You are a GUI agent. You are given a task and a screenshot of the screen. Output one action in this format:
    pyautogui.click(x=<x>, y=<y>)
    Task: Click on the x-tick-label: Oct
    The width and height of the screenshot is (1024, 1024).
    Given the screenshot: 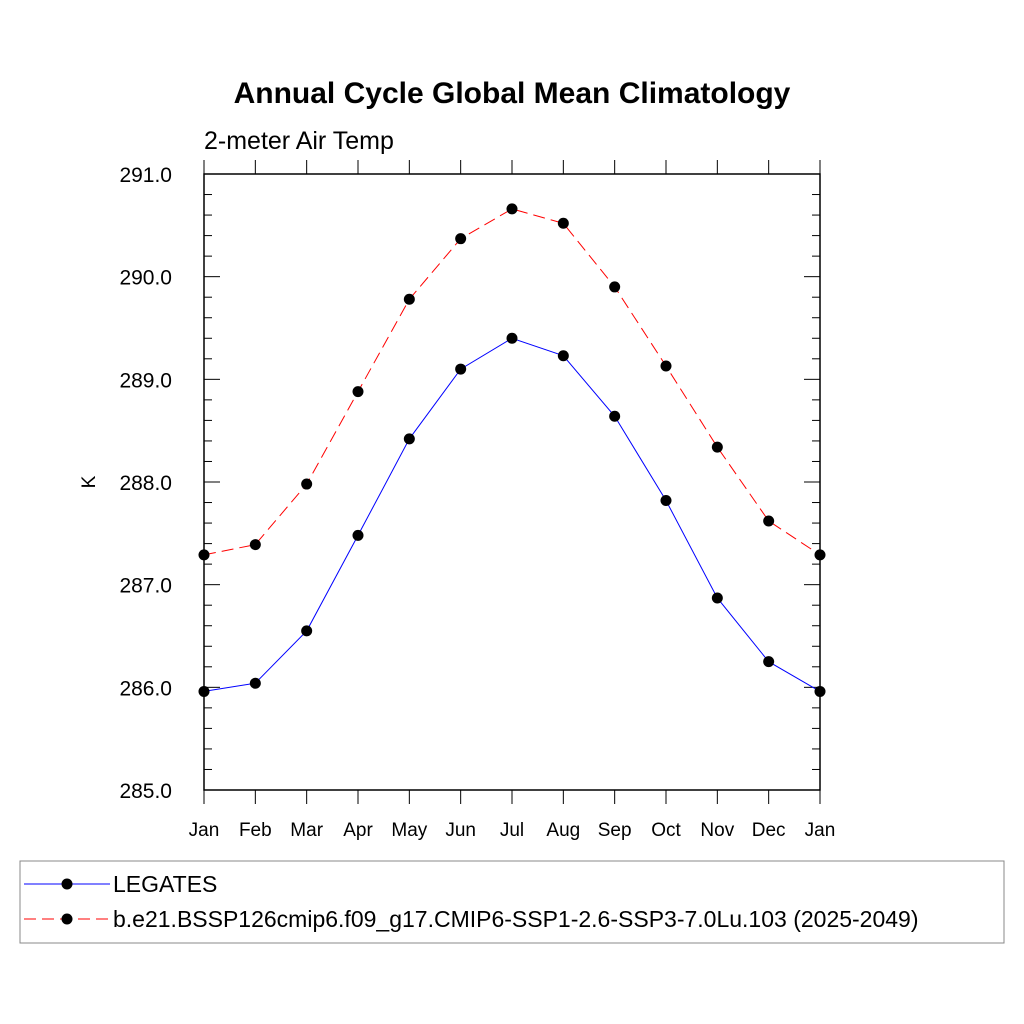 What is the action you would take?
    pyautogui.click(x=666, y=830)
    